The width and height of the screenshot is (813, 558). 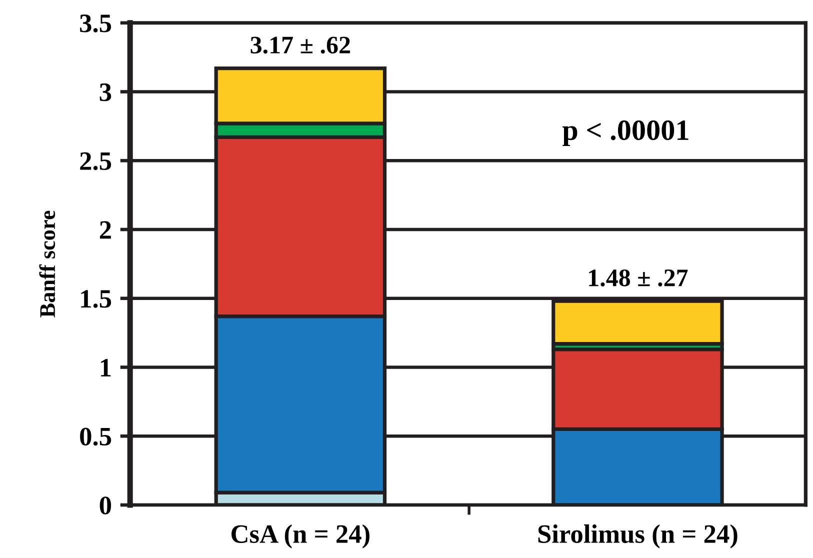 What do you see at coordinates (105, 367) in the screenshot?
I see `y-tick-label: 1` at bounding box center [105, 367].